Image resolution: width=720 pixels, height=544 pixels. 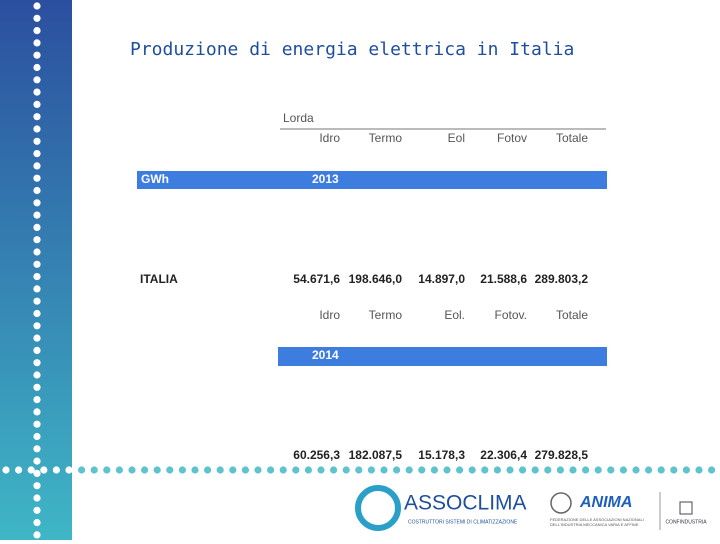 What do you see at coordinates (386, 315) in the screenshot?
I see `column-header: Termo` at bounding box center [386, 315].